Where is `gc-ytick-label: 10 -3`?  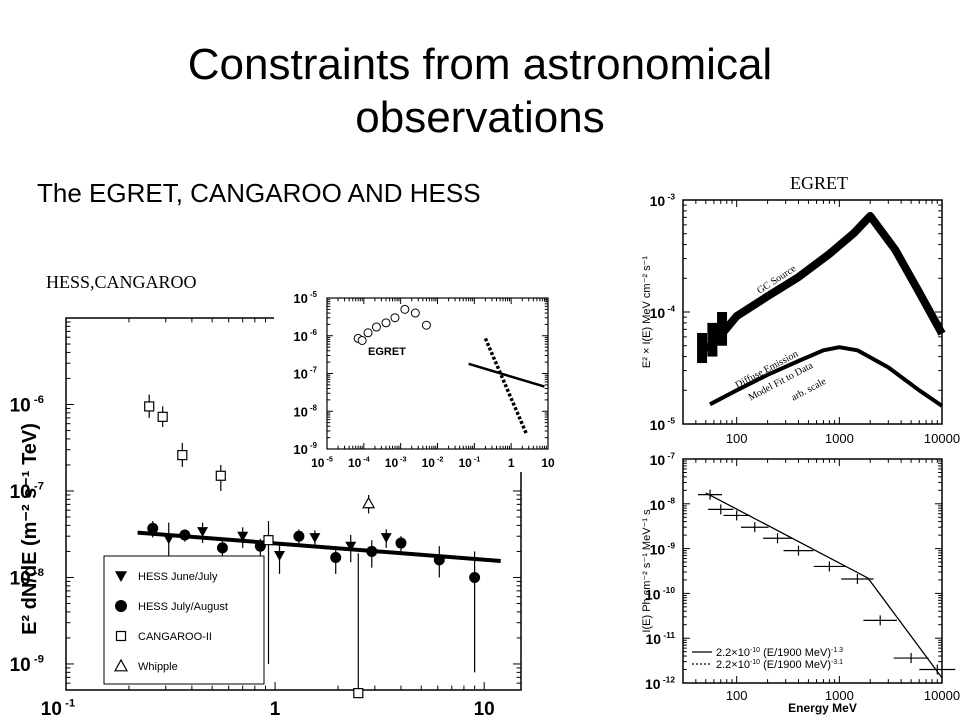
gc-ytick-label: 10 -3 is located at coordinates (663, 200).